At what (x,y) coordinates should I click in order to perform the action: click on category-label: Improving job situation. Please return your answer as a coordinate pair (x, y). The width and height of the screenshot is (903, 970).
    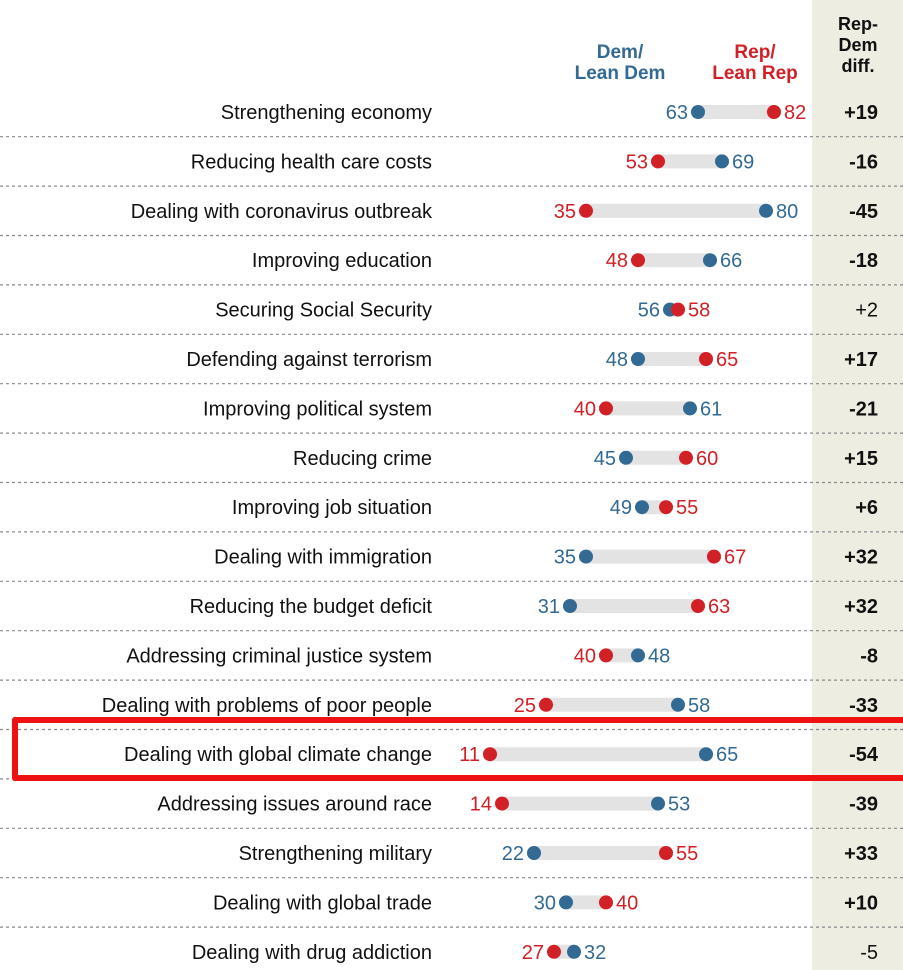
    Looking at the image, I should click on (332, 508).